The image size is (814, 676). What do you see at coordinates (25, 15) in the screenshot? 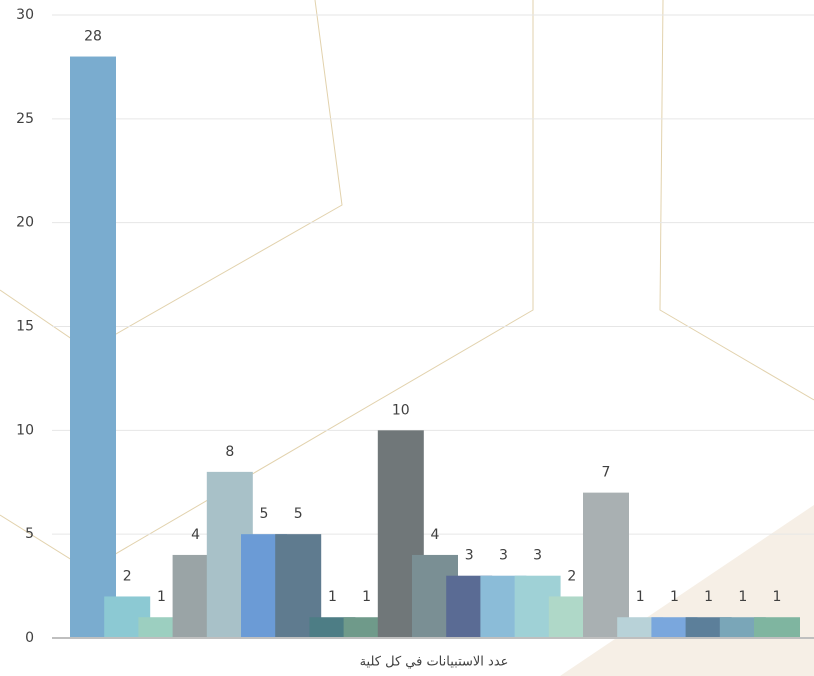
I see `y-tick-label: 30` at bounding box center [25, 15].